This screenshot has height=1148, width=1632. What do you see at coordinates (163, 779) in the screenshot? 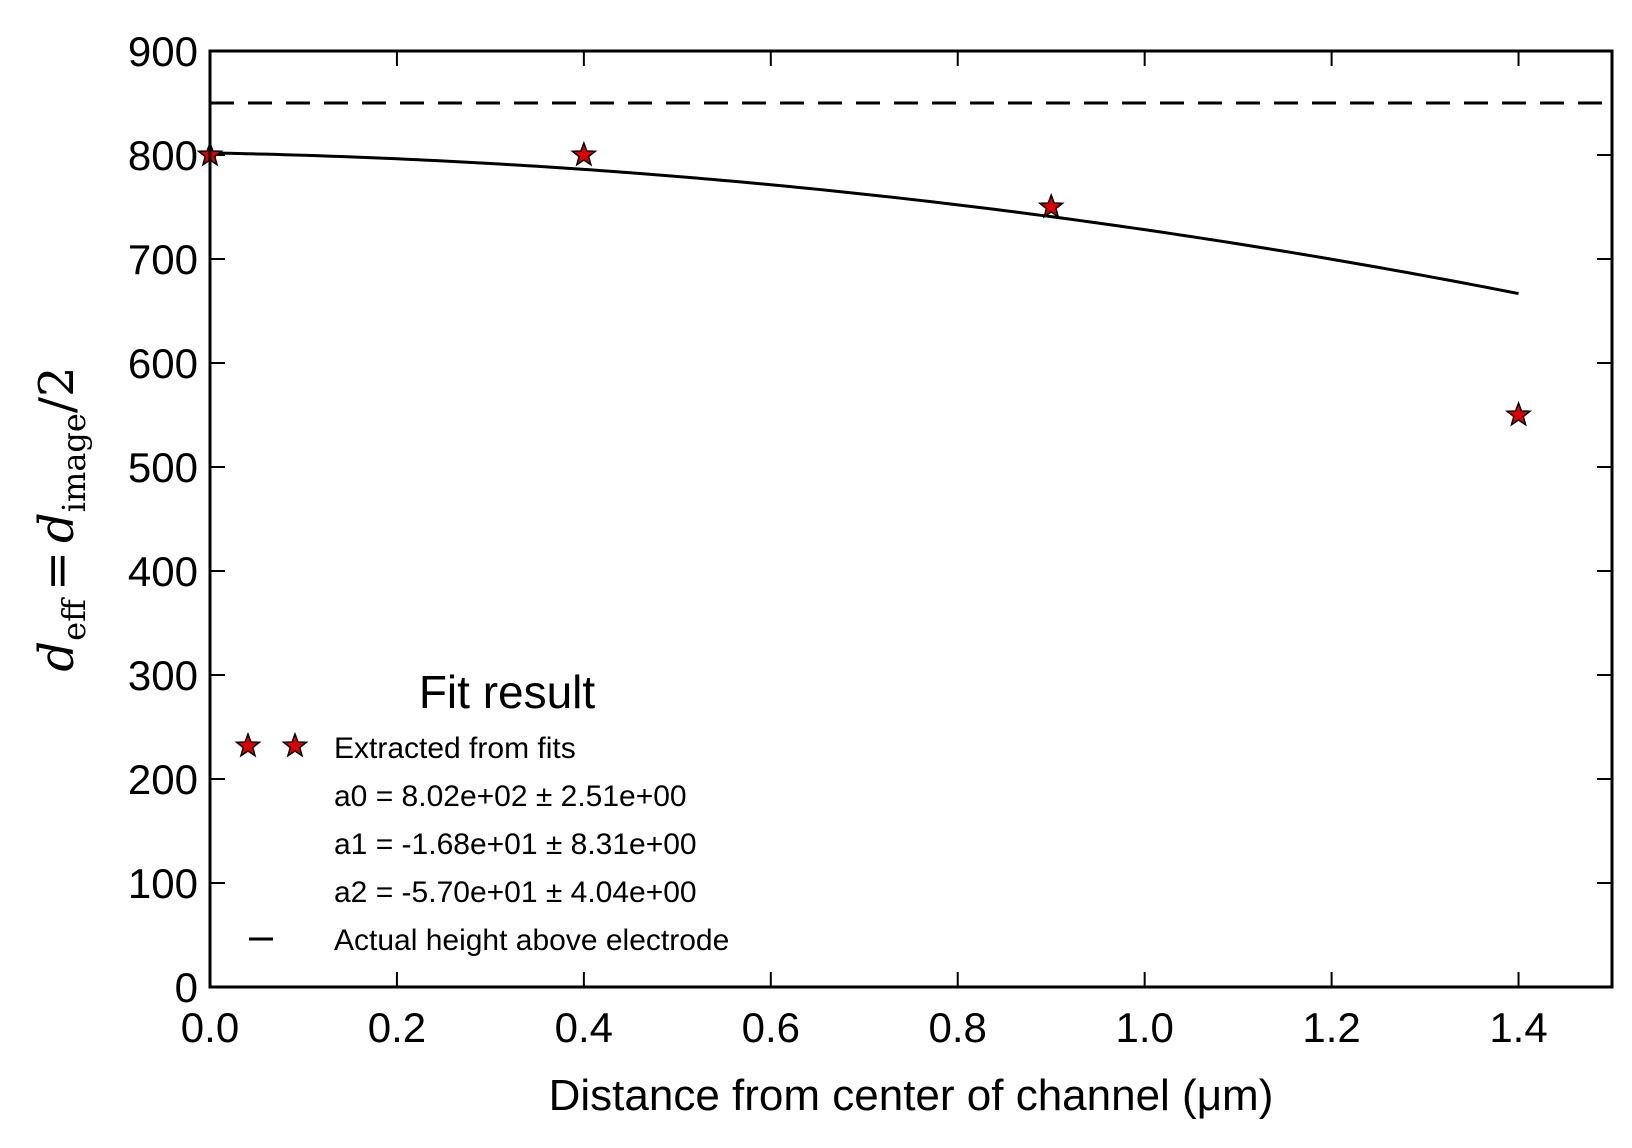
I see `y-tick-label: 200` at bounding box center [163, 779].